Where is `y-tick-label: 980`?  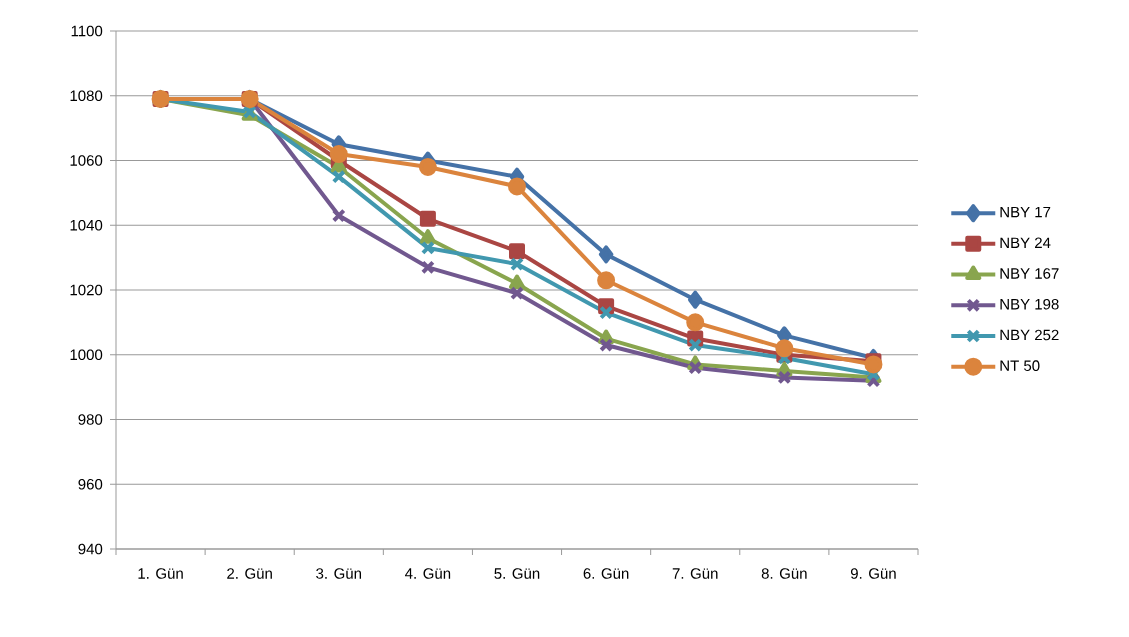
y-tick-label: 980 is located at coordinates (90, 419).